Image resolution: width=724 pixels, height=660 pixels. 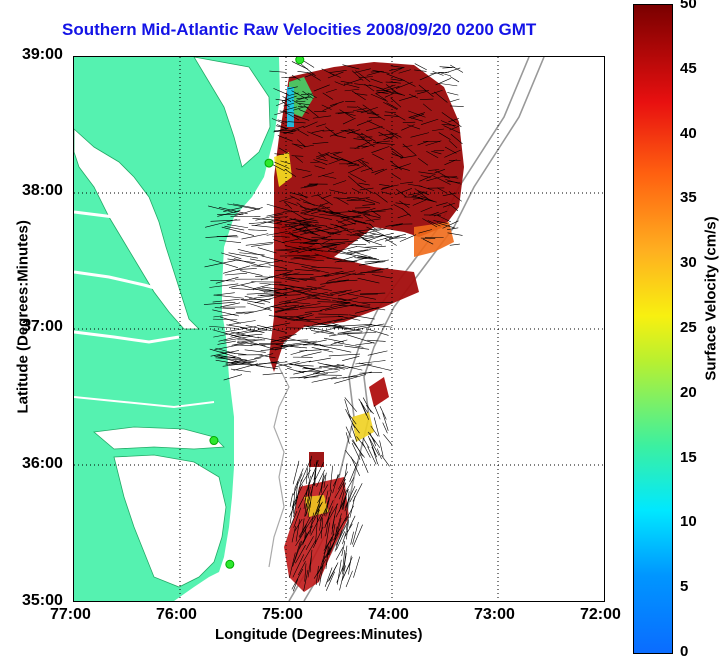 What do you see at coordinates (388, 615) in the screenshot?
I see `x-tick: 74:00` at bounding box center [388, 615].